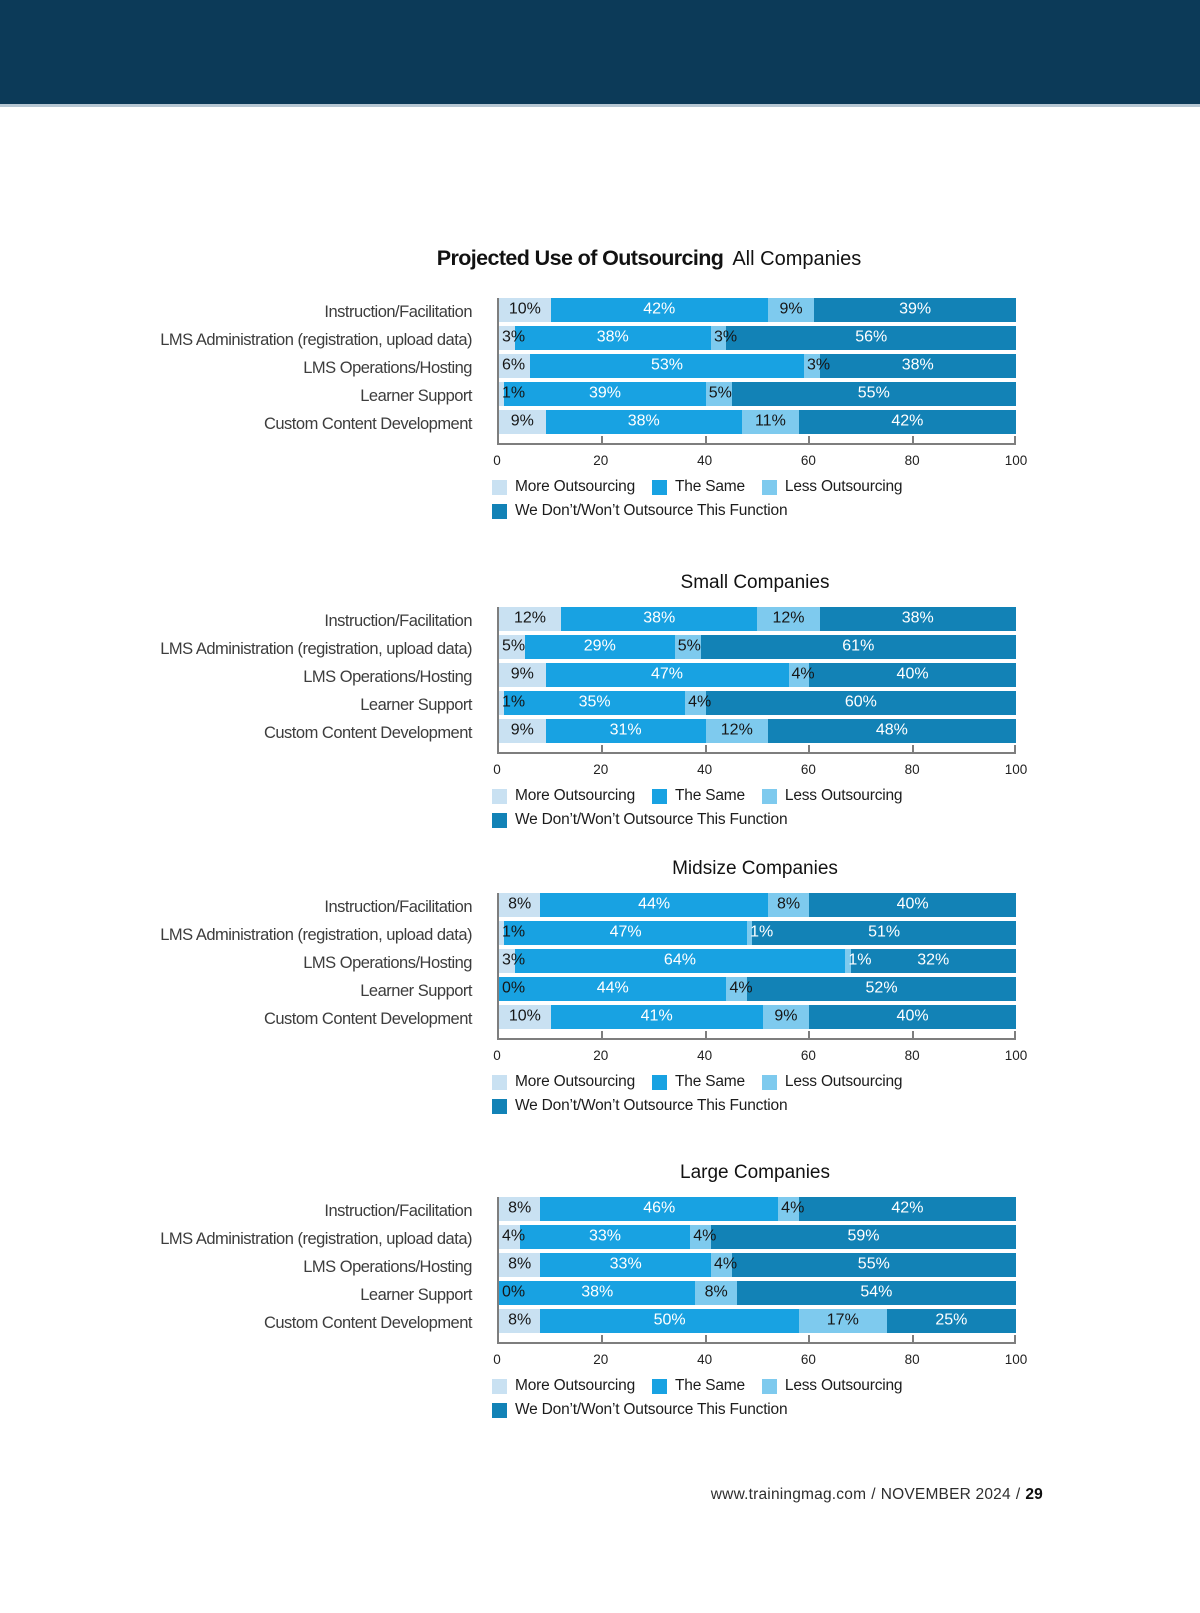  I want to click on segment-value-label: 50%, so click(669, 1320).